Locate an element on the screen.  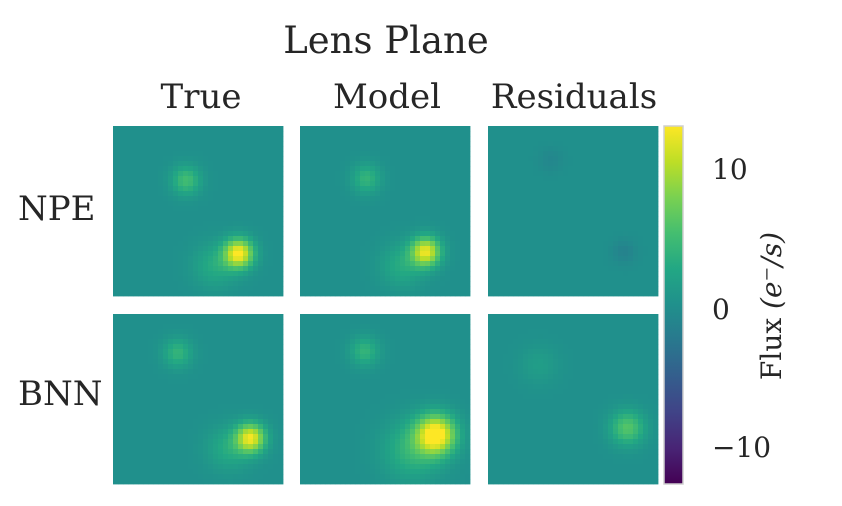
panel-bnn-true is located at coordinates (198, 399).